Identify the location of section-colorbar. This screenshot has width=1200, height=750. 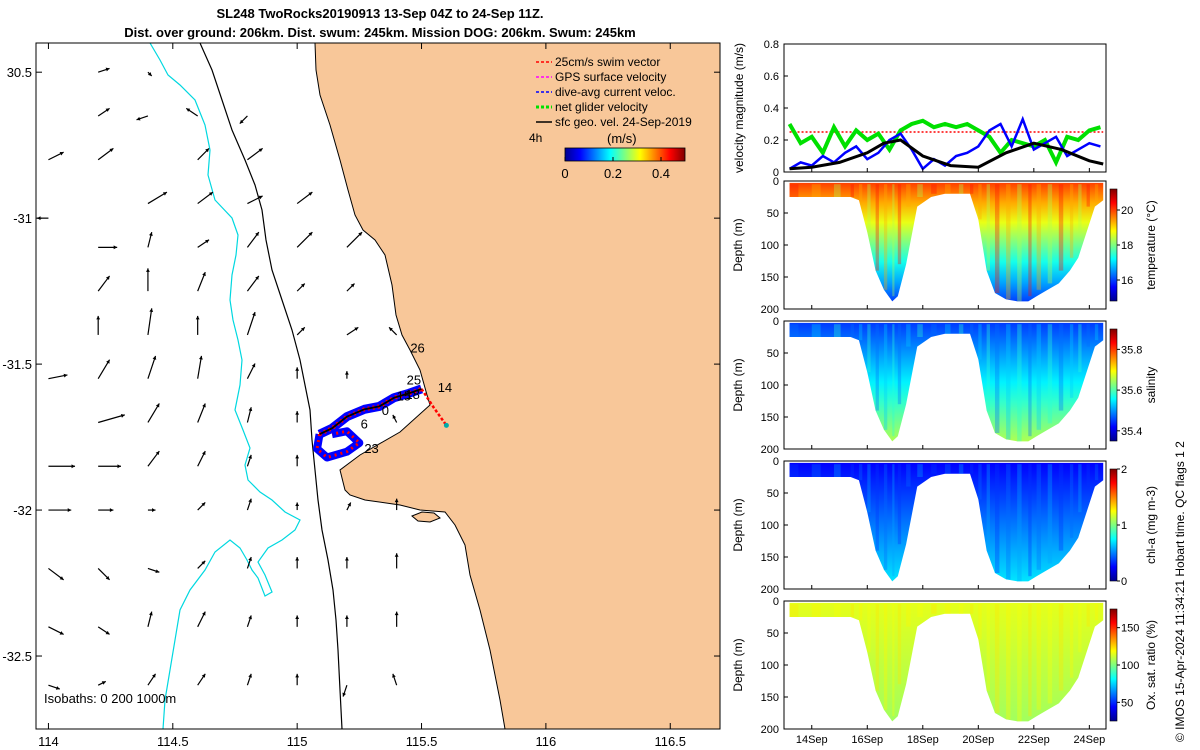
(1113, 665).